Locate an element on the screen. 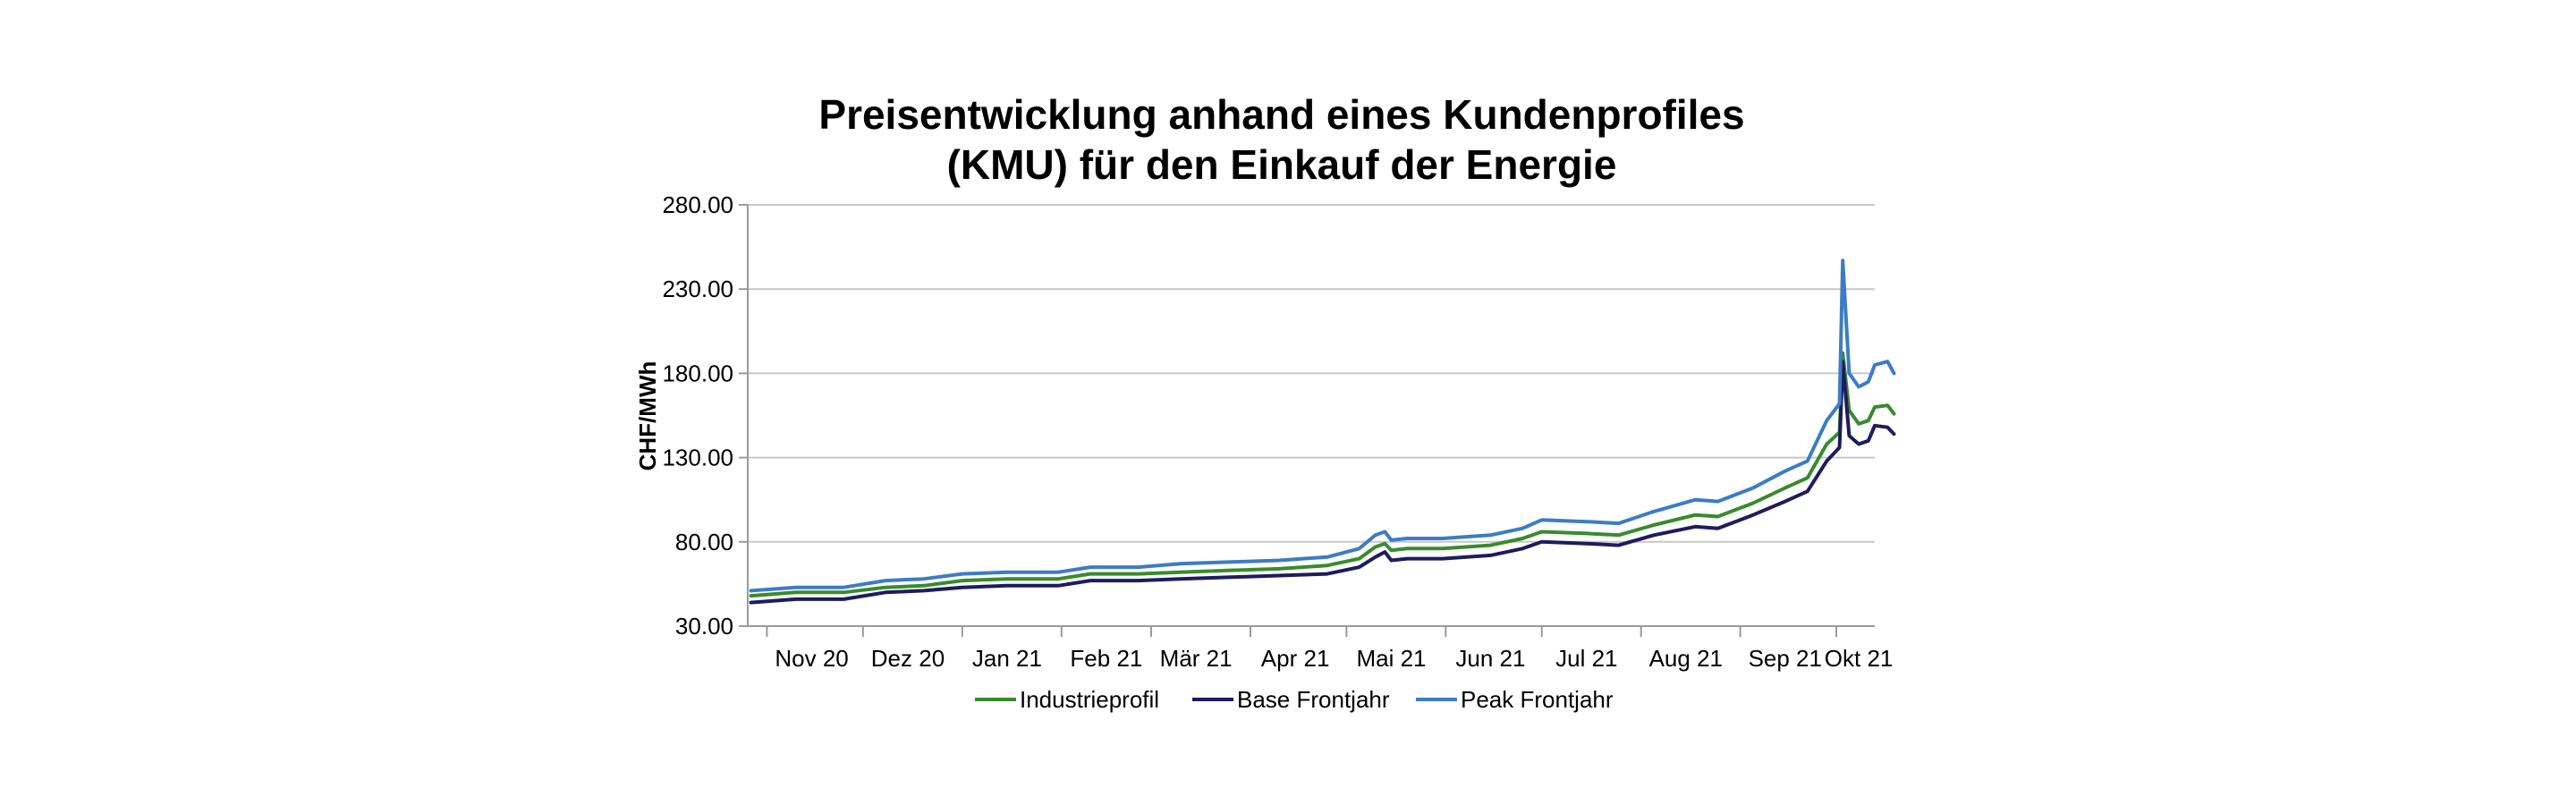 This screenshot has height=805, width=2576. x-tick-label: Jul 21 is located at coordinates (1586, 658).